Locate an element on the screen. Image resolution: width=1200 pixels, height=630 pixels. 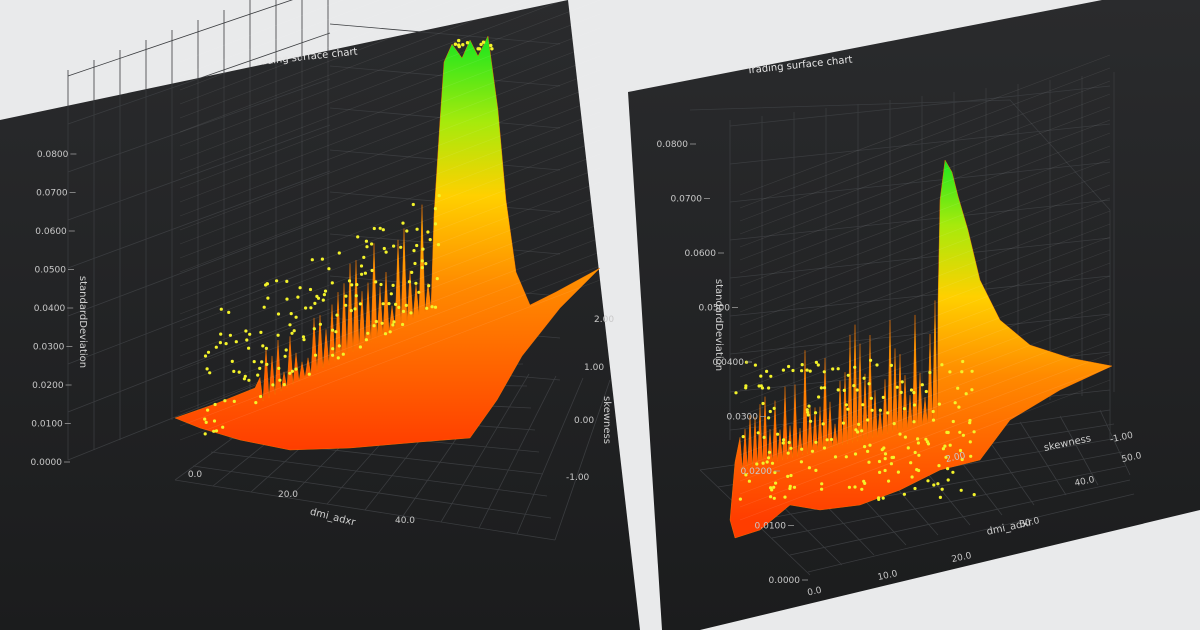
left-y-axis-label: standardDeviation is located at coordinates (82, 322).